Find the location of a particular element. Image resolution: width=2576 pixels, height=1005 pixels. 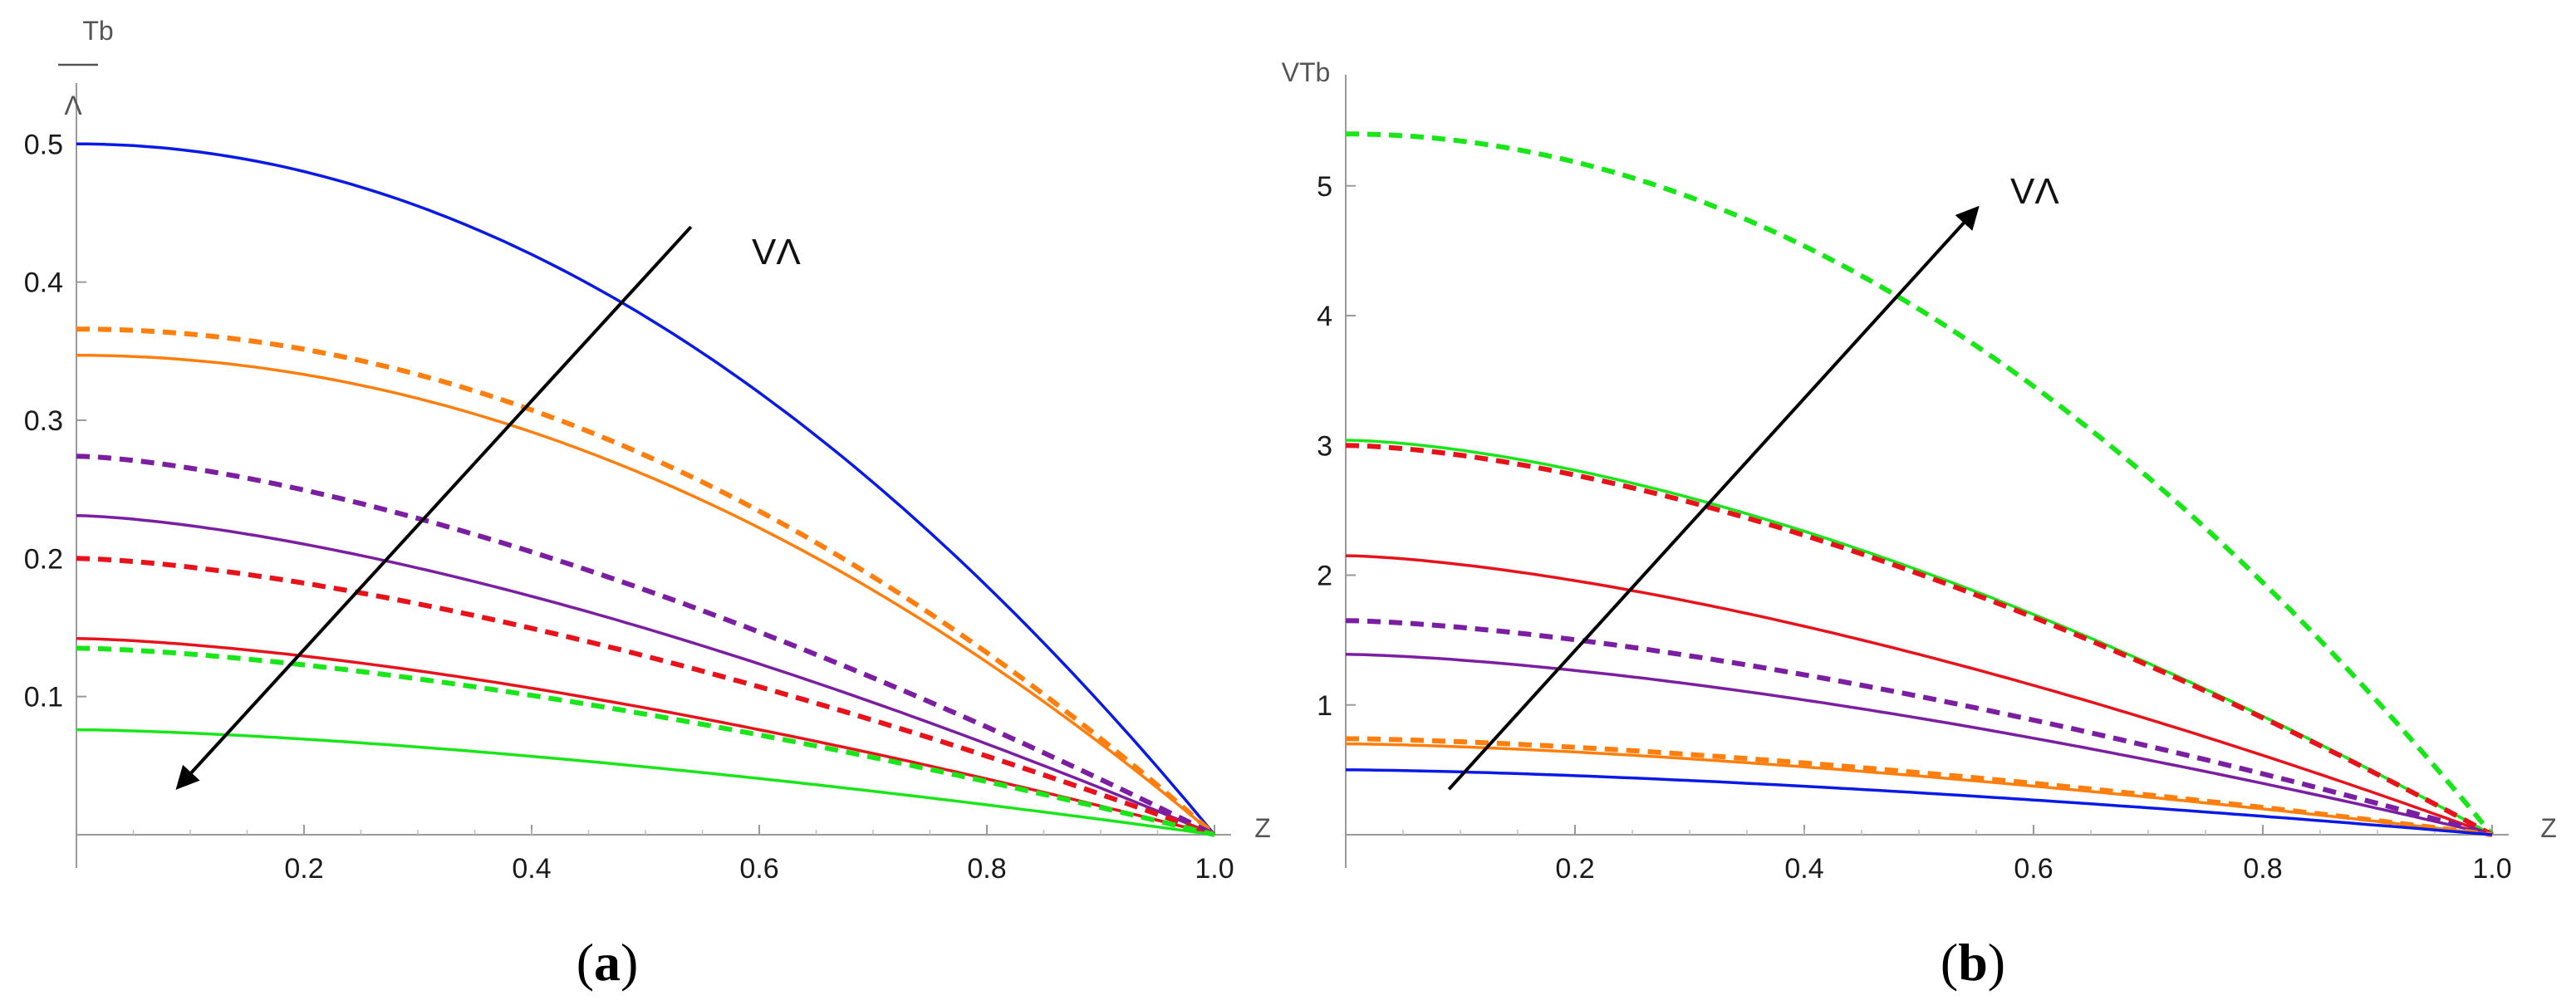

series-orange-solid is located at coordinates (1919, 789).